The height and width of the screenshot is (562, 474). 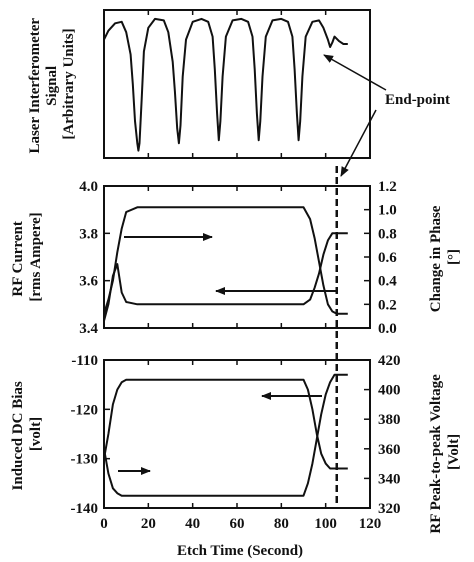 I want to click on panel-middle-ytick-right-label: 0.8, so click(x=387, y=234).